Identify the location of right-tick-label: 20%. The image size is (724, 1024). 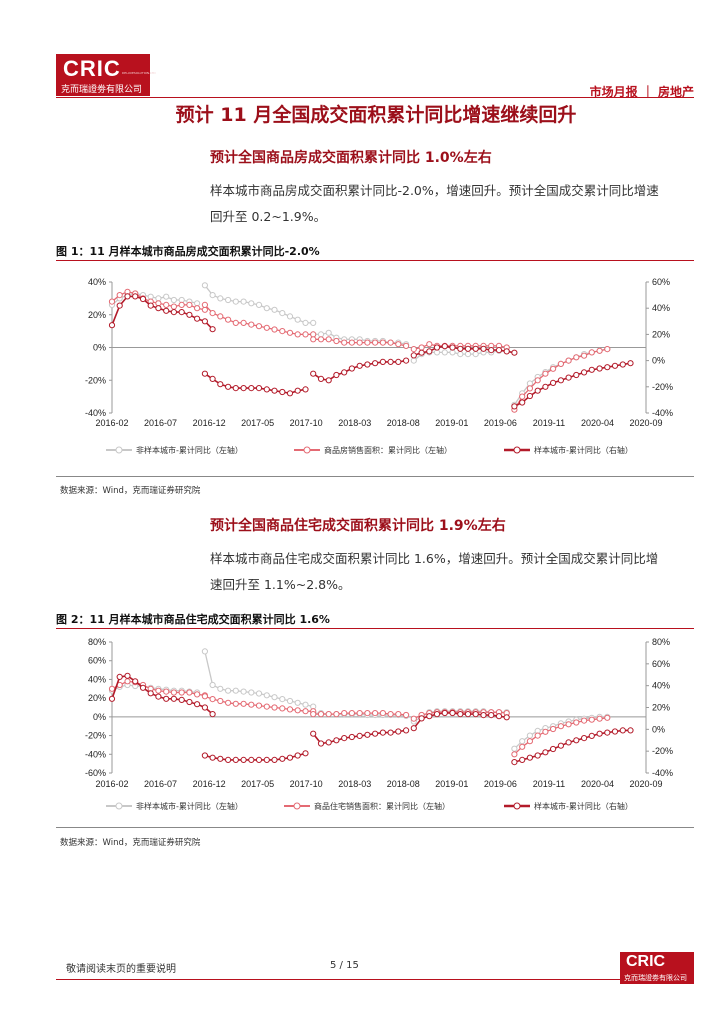
(661, 708).